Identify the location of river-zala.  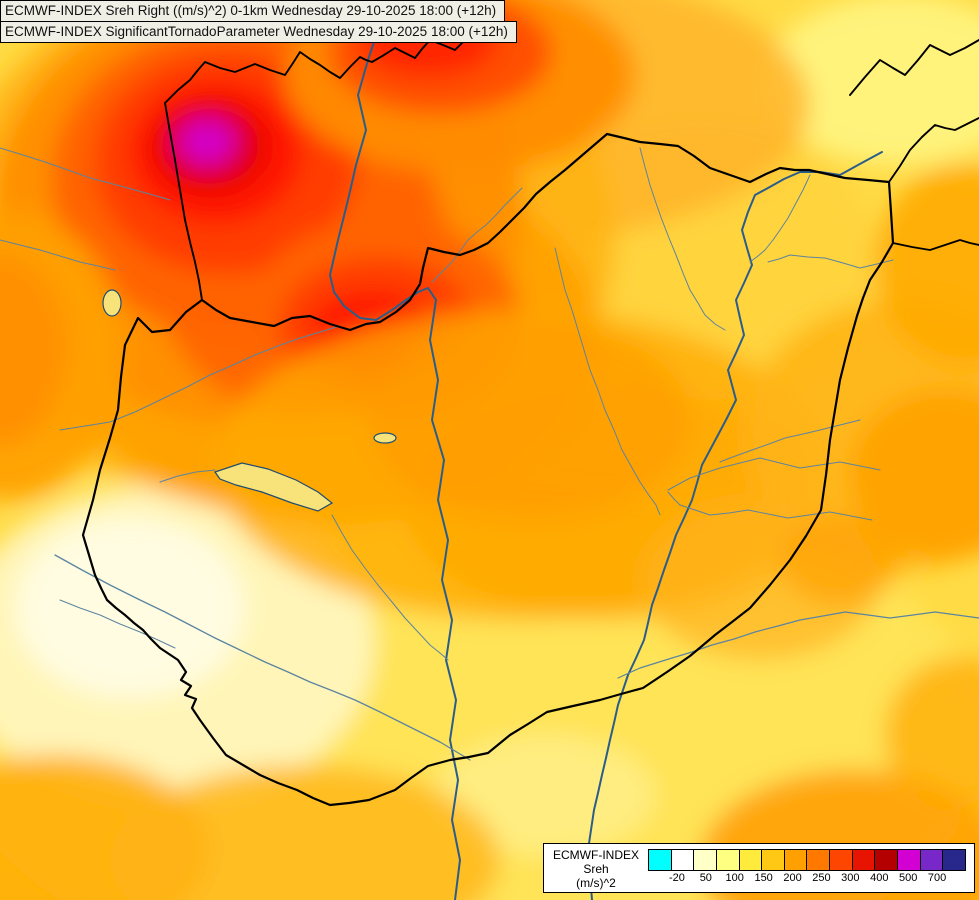
(187, 476).